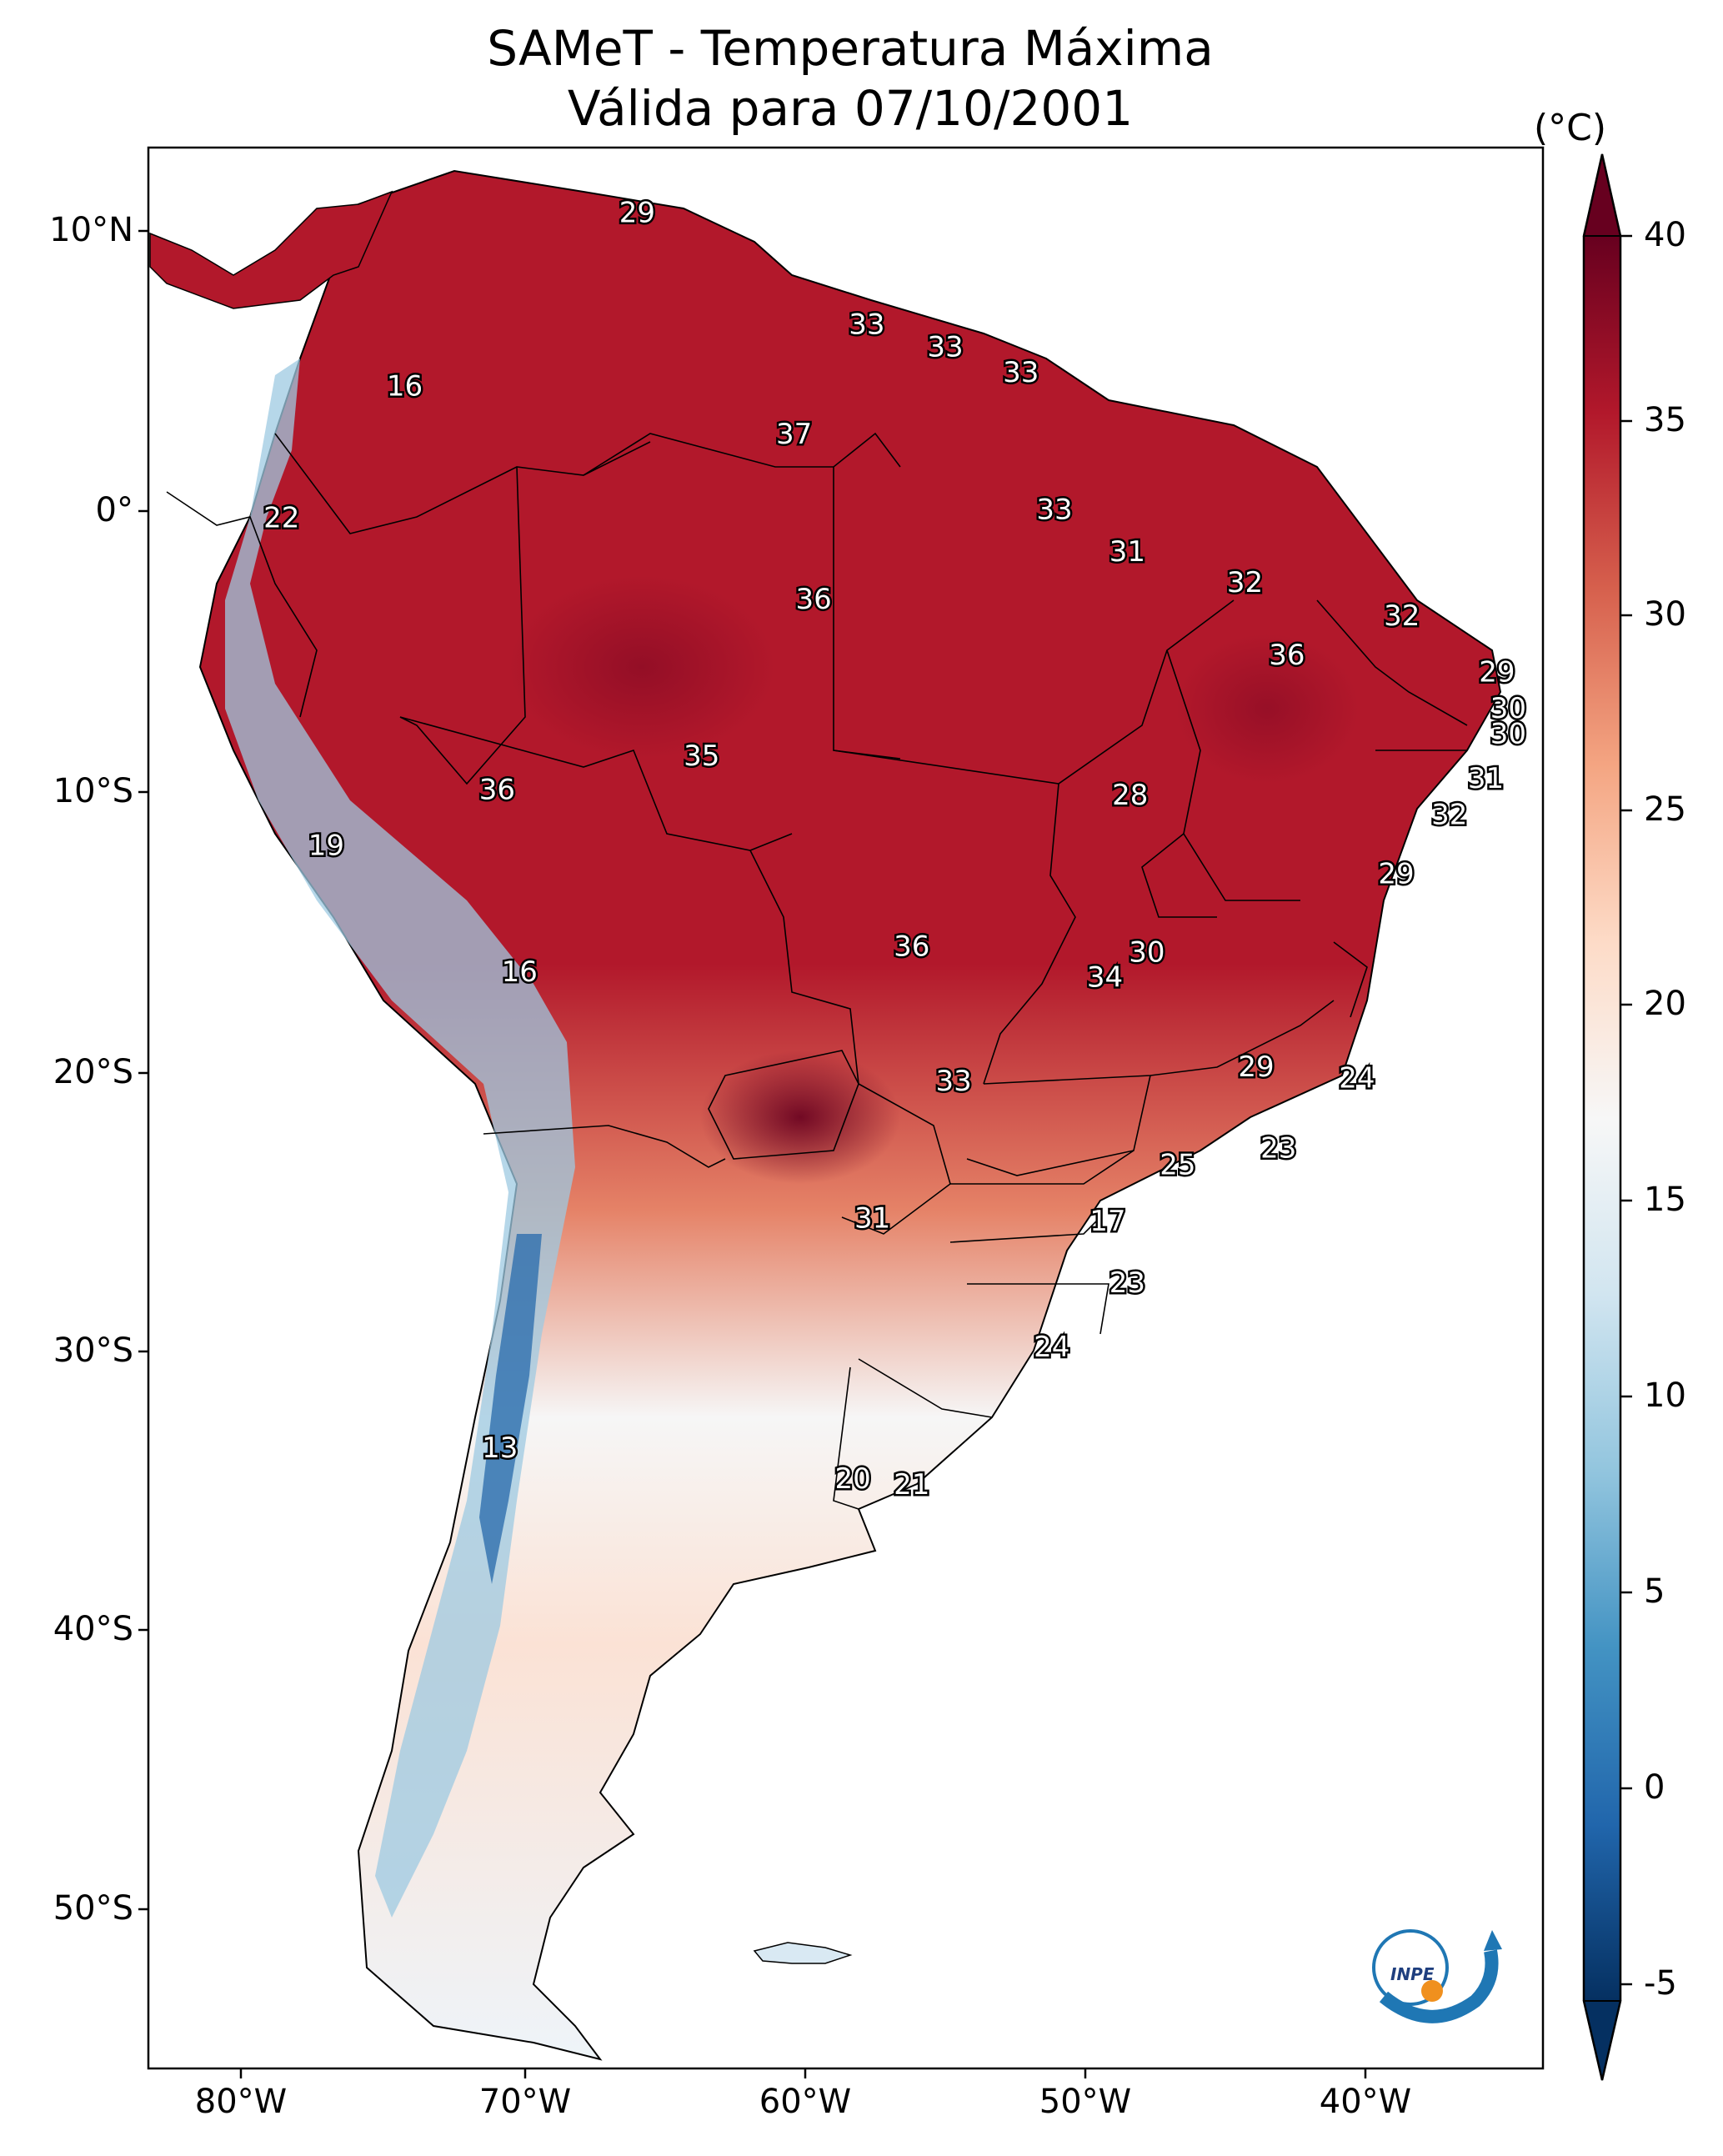 This screenshot has width=1723, height=2156. I want to click on x-tick-80w: 80°W, so click(241, 2102).